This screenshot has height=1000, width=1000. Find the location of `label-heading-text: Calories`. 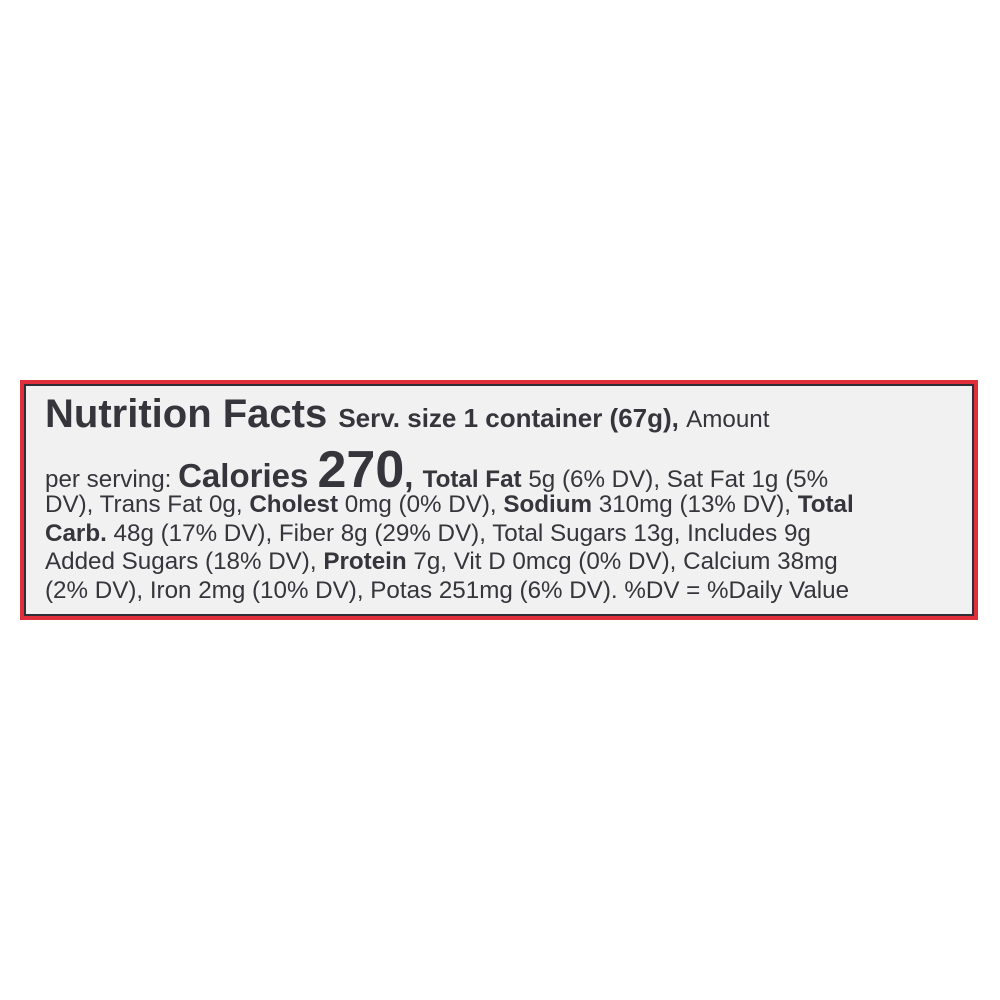

label-heading-text: Calories is located at coordinates (248, 475).